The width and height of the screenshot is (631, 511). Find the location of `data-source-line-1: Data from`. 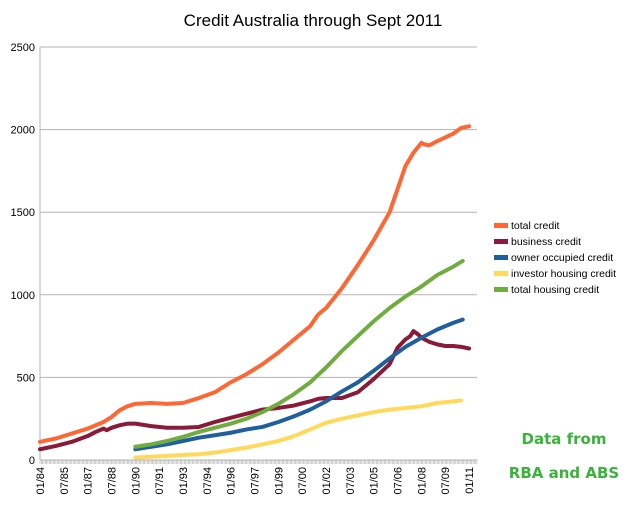

data-source-line-1: Data from is located at coordinates (564, 439).